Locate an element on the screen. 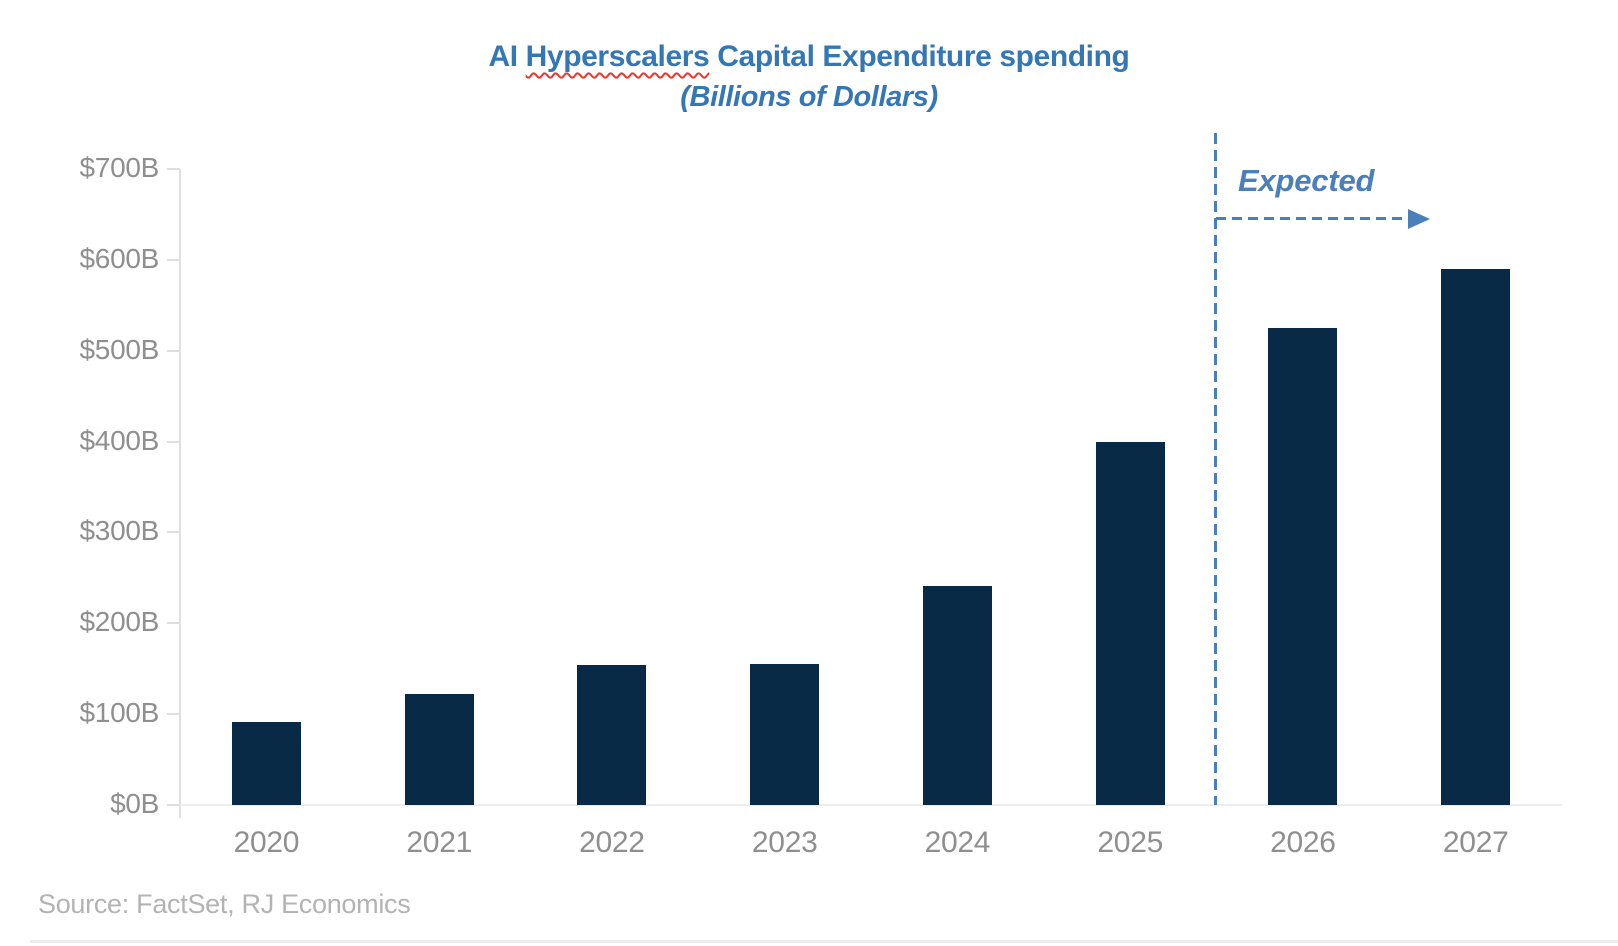 Image resolution: width=1618 pixels, height=946 pixels. expected-divider-line is located at coordinates (1215, 469).